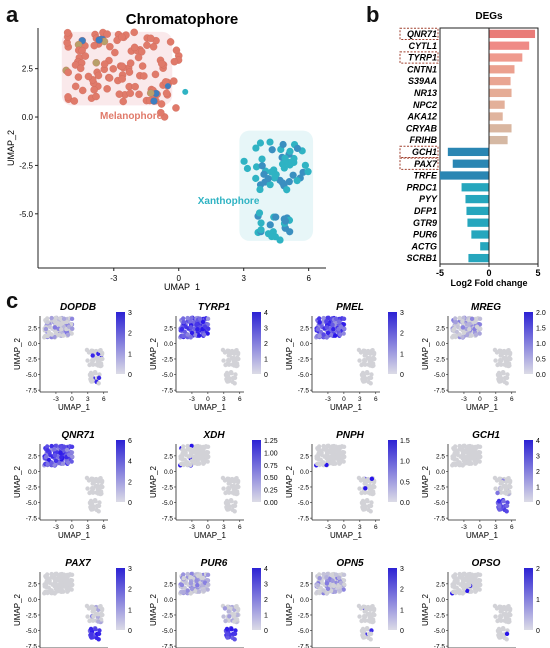 The image size is (550, 648). I want to click on color-bar-label: 1.0, so click(405, 462).